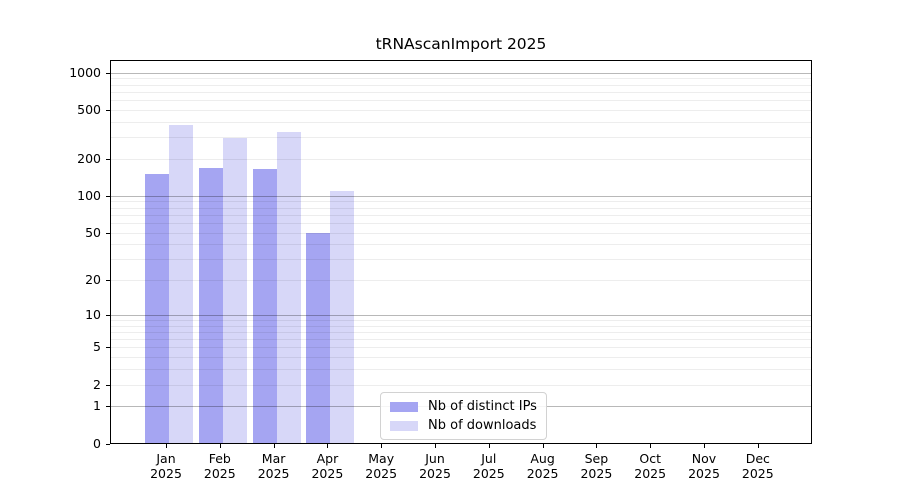  Describe the element at coordinates (274, 446) in the screenshot. I see `x-tick-mar` at that location.